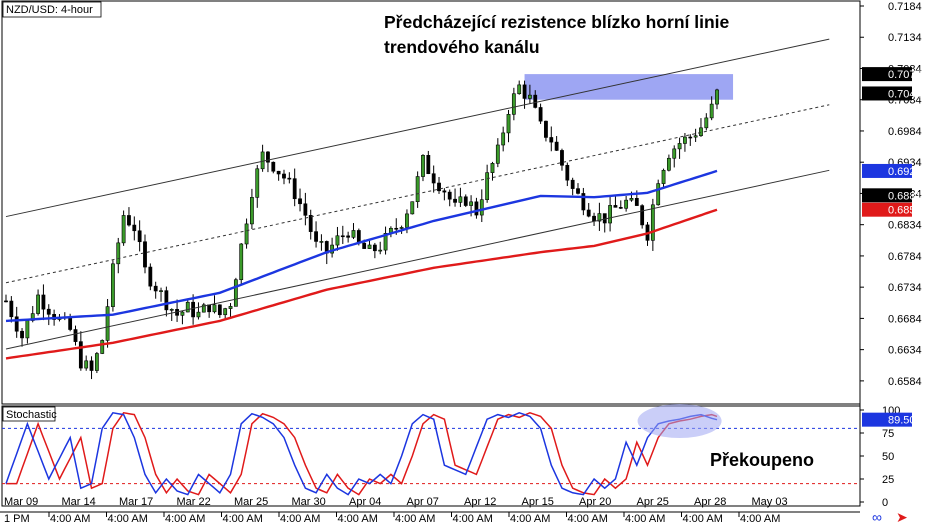 Image resolution: width=925 pixels, height=530 pixels. Describe the element at coordinates (902, 421) in the screenshot. I see `stochastic-badge-label: 89.50` at that location.